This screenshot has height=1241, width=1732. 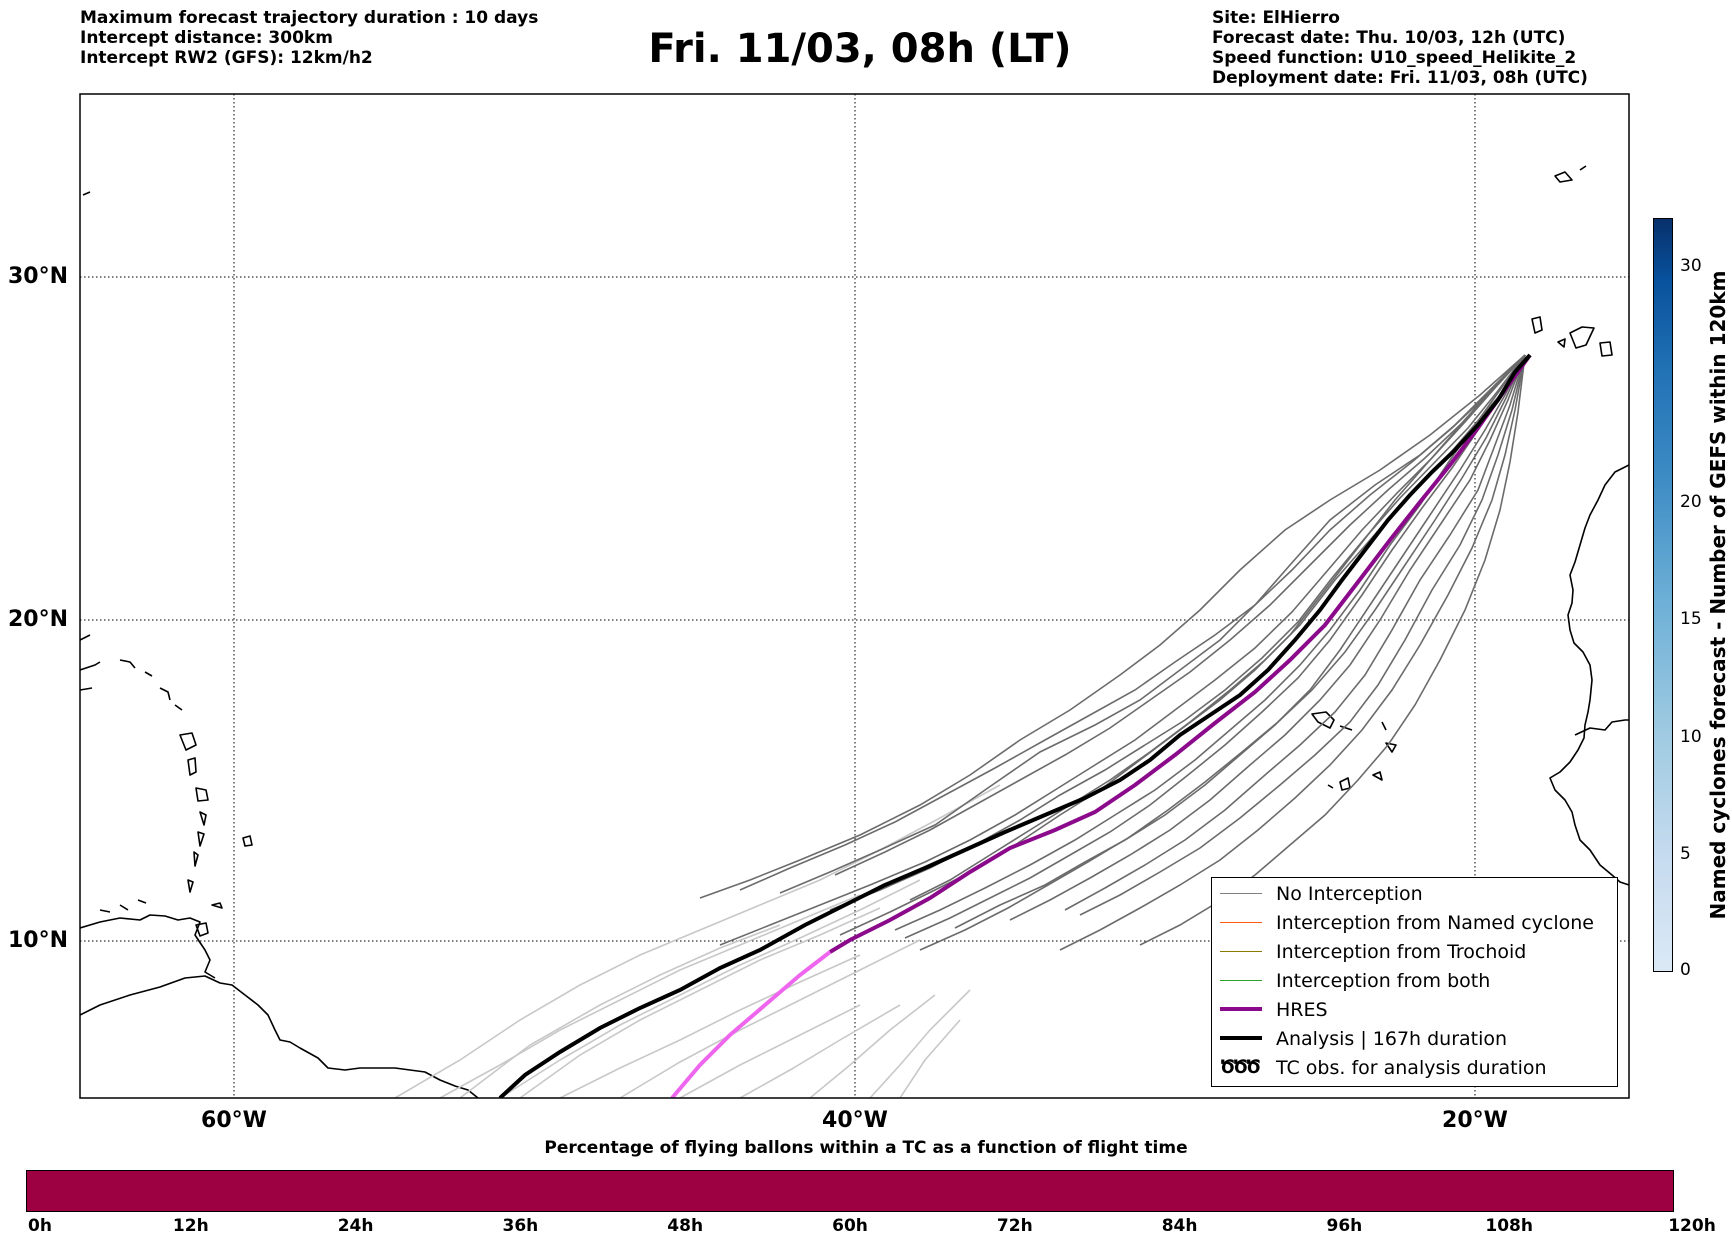 What do you see at coordinates (1179, 1226) in the screenshot?
I see `flight-time-tick-84h: 84h` at bounding box center [1179, 1226].